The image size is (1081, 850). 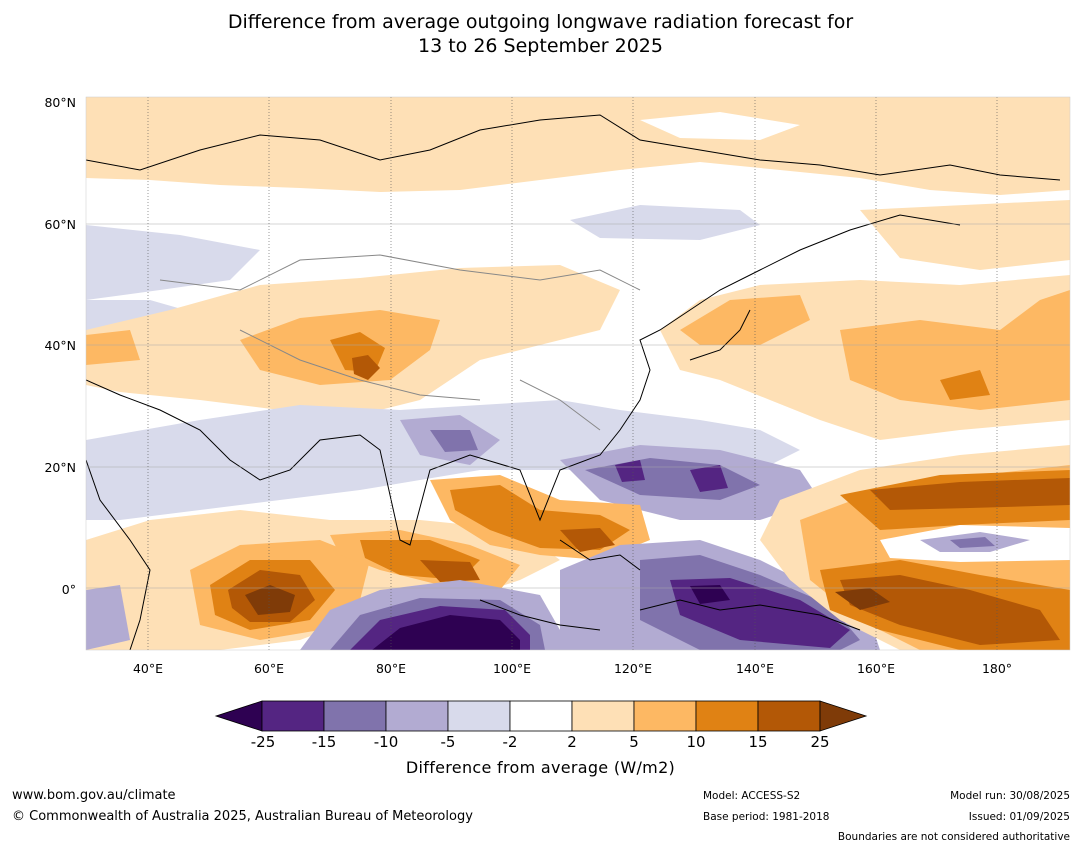 I want to click on colorbar-tick: 25, so click(x=820, y=742).